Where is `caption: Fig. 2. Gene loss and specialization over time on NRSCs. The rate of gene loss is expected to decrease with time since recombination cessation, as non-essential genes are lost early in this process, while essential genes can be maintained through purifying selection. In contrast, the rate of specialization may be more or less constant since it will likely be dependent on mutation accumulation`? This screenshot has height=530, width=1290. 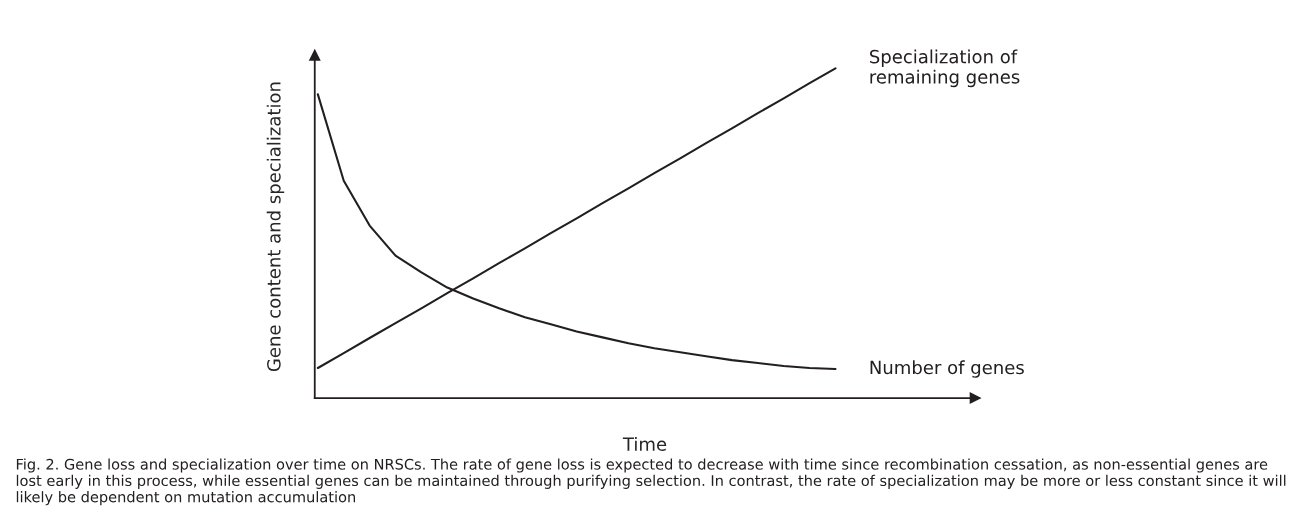
caption: Fig. 2. Gene loss and specialization over time on NRSCs. The rate of gene loss is expected to decrease with time since recombination cessation, as non-essential genes are lost early in this process, while essential genes can be maintained through purifying selection. In contrast, the rate of specialization may be more or less constant since it will likely be dependent on mutation accumulation is located at coordinates (651, 482).